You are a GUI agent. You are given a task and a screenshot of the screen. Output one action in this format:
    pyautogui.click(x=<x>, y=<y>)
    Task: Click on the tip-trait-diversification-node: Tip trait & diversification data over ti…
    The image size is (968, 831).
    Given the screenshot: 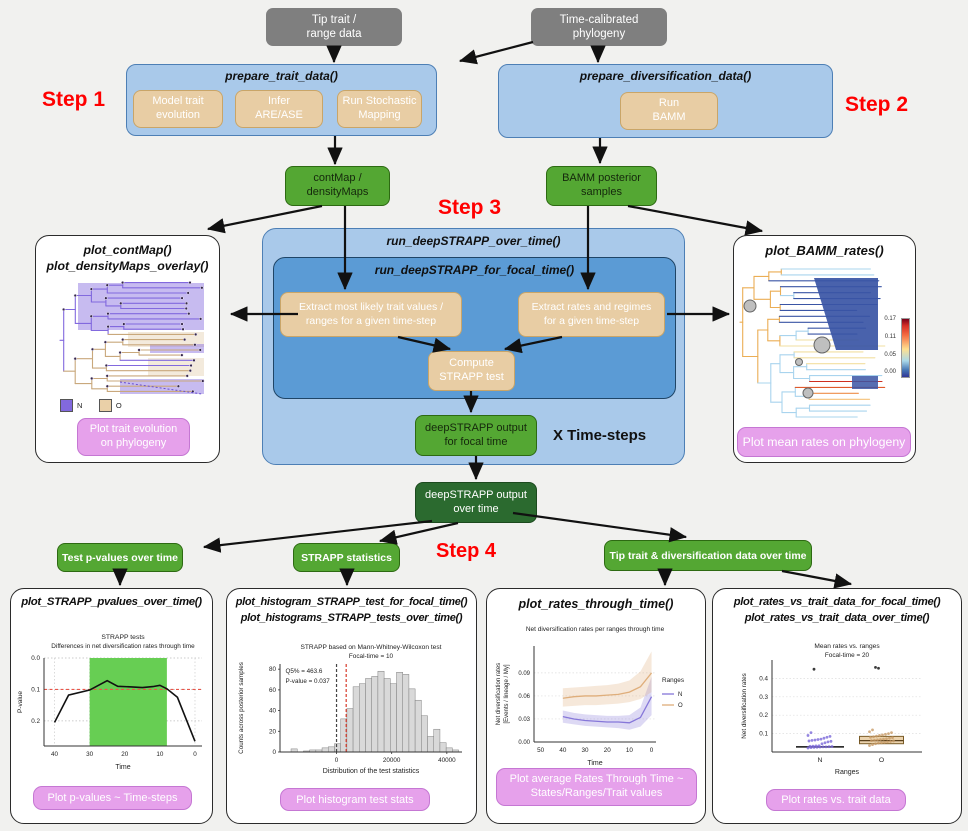 What is the action you would take?
    pyautogui.click(x=708, y=555)
    